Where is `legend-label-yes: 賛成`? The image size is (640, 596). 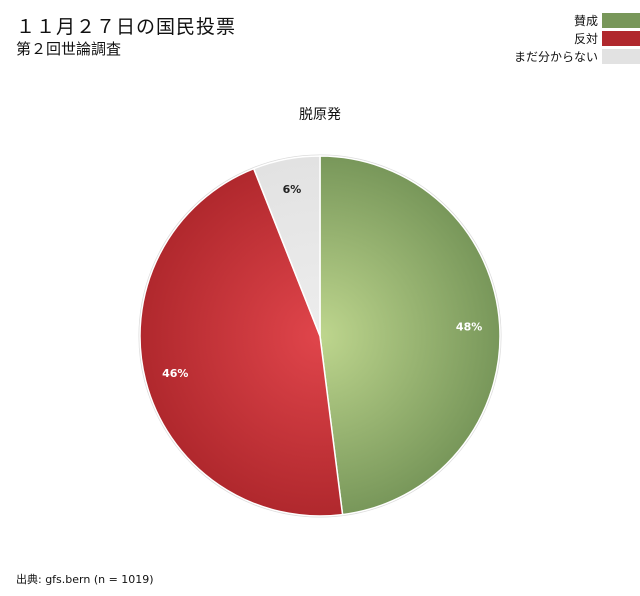 legend-label-yes: 賛成 is located at coordinates (585, 20).